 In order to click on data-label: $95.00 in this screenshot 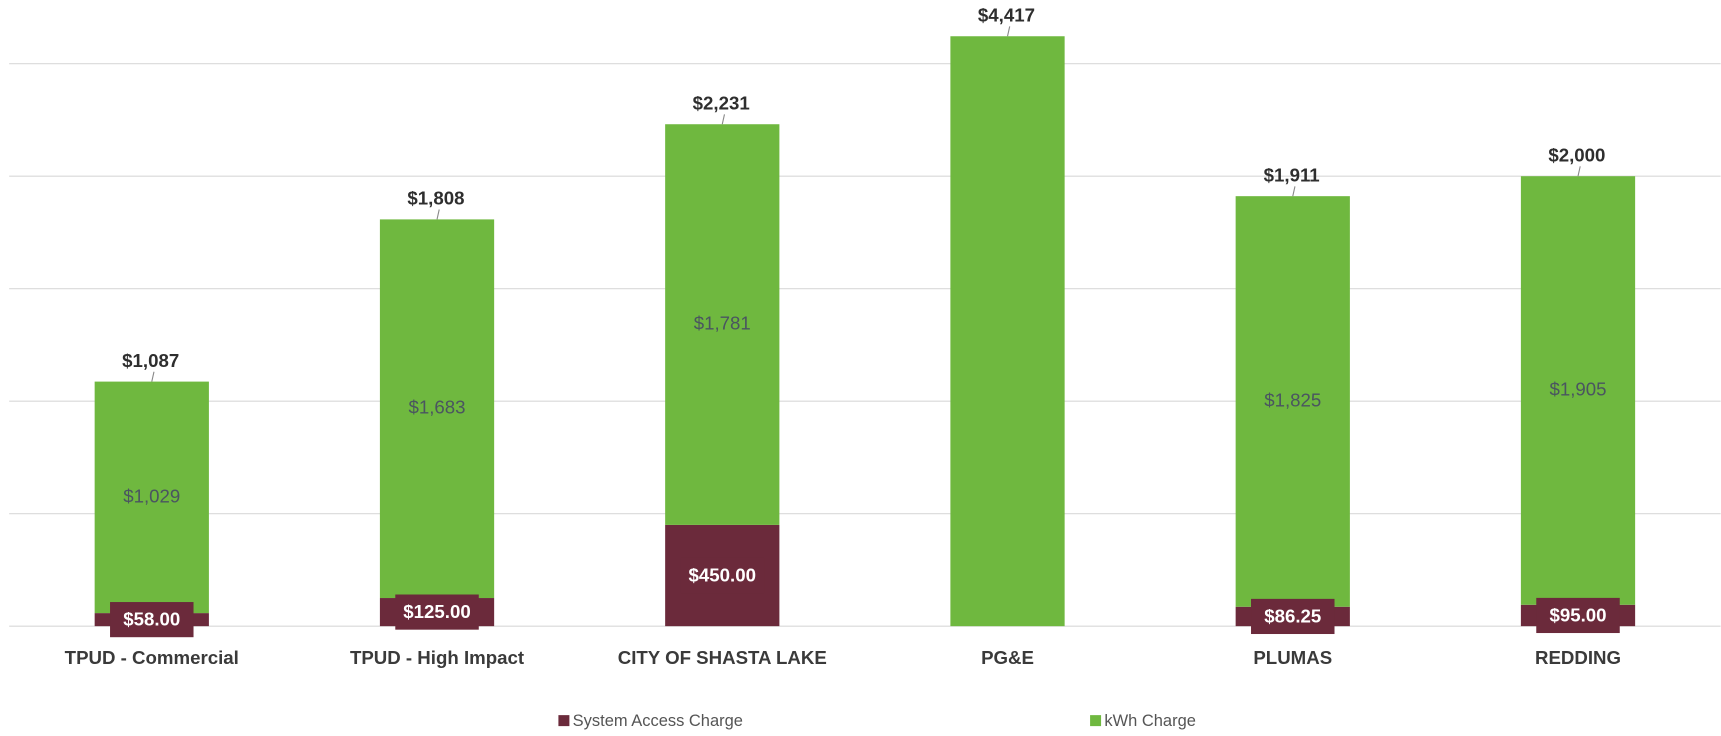, I will do `click(1577, 614)`.